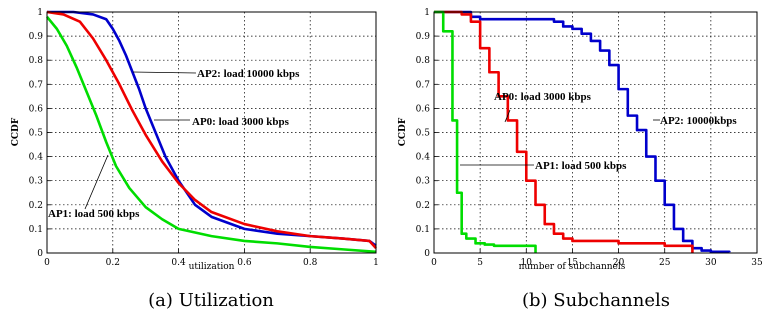 The height and width of the screenshot is (322, 763). What do you see at coordinates (248, 74) in the screenshot?
I see `annotation-ap2: AP2: load 10000 kbps` at bounding box center [248, 74].